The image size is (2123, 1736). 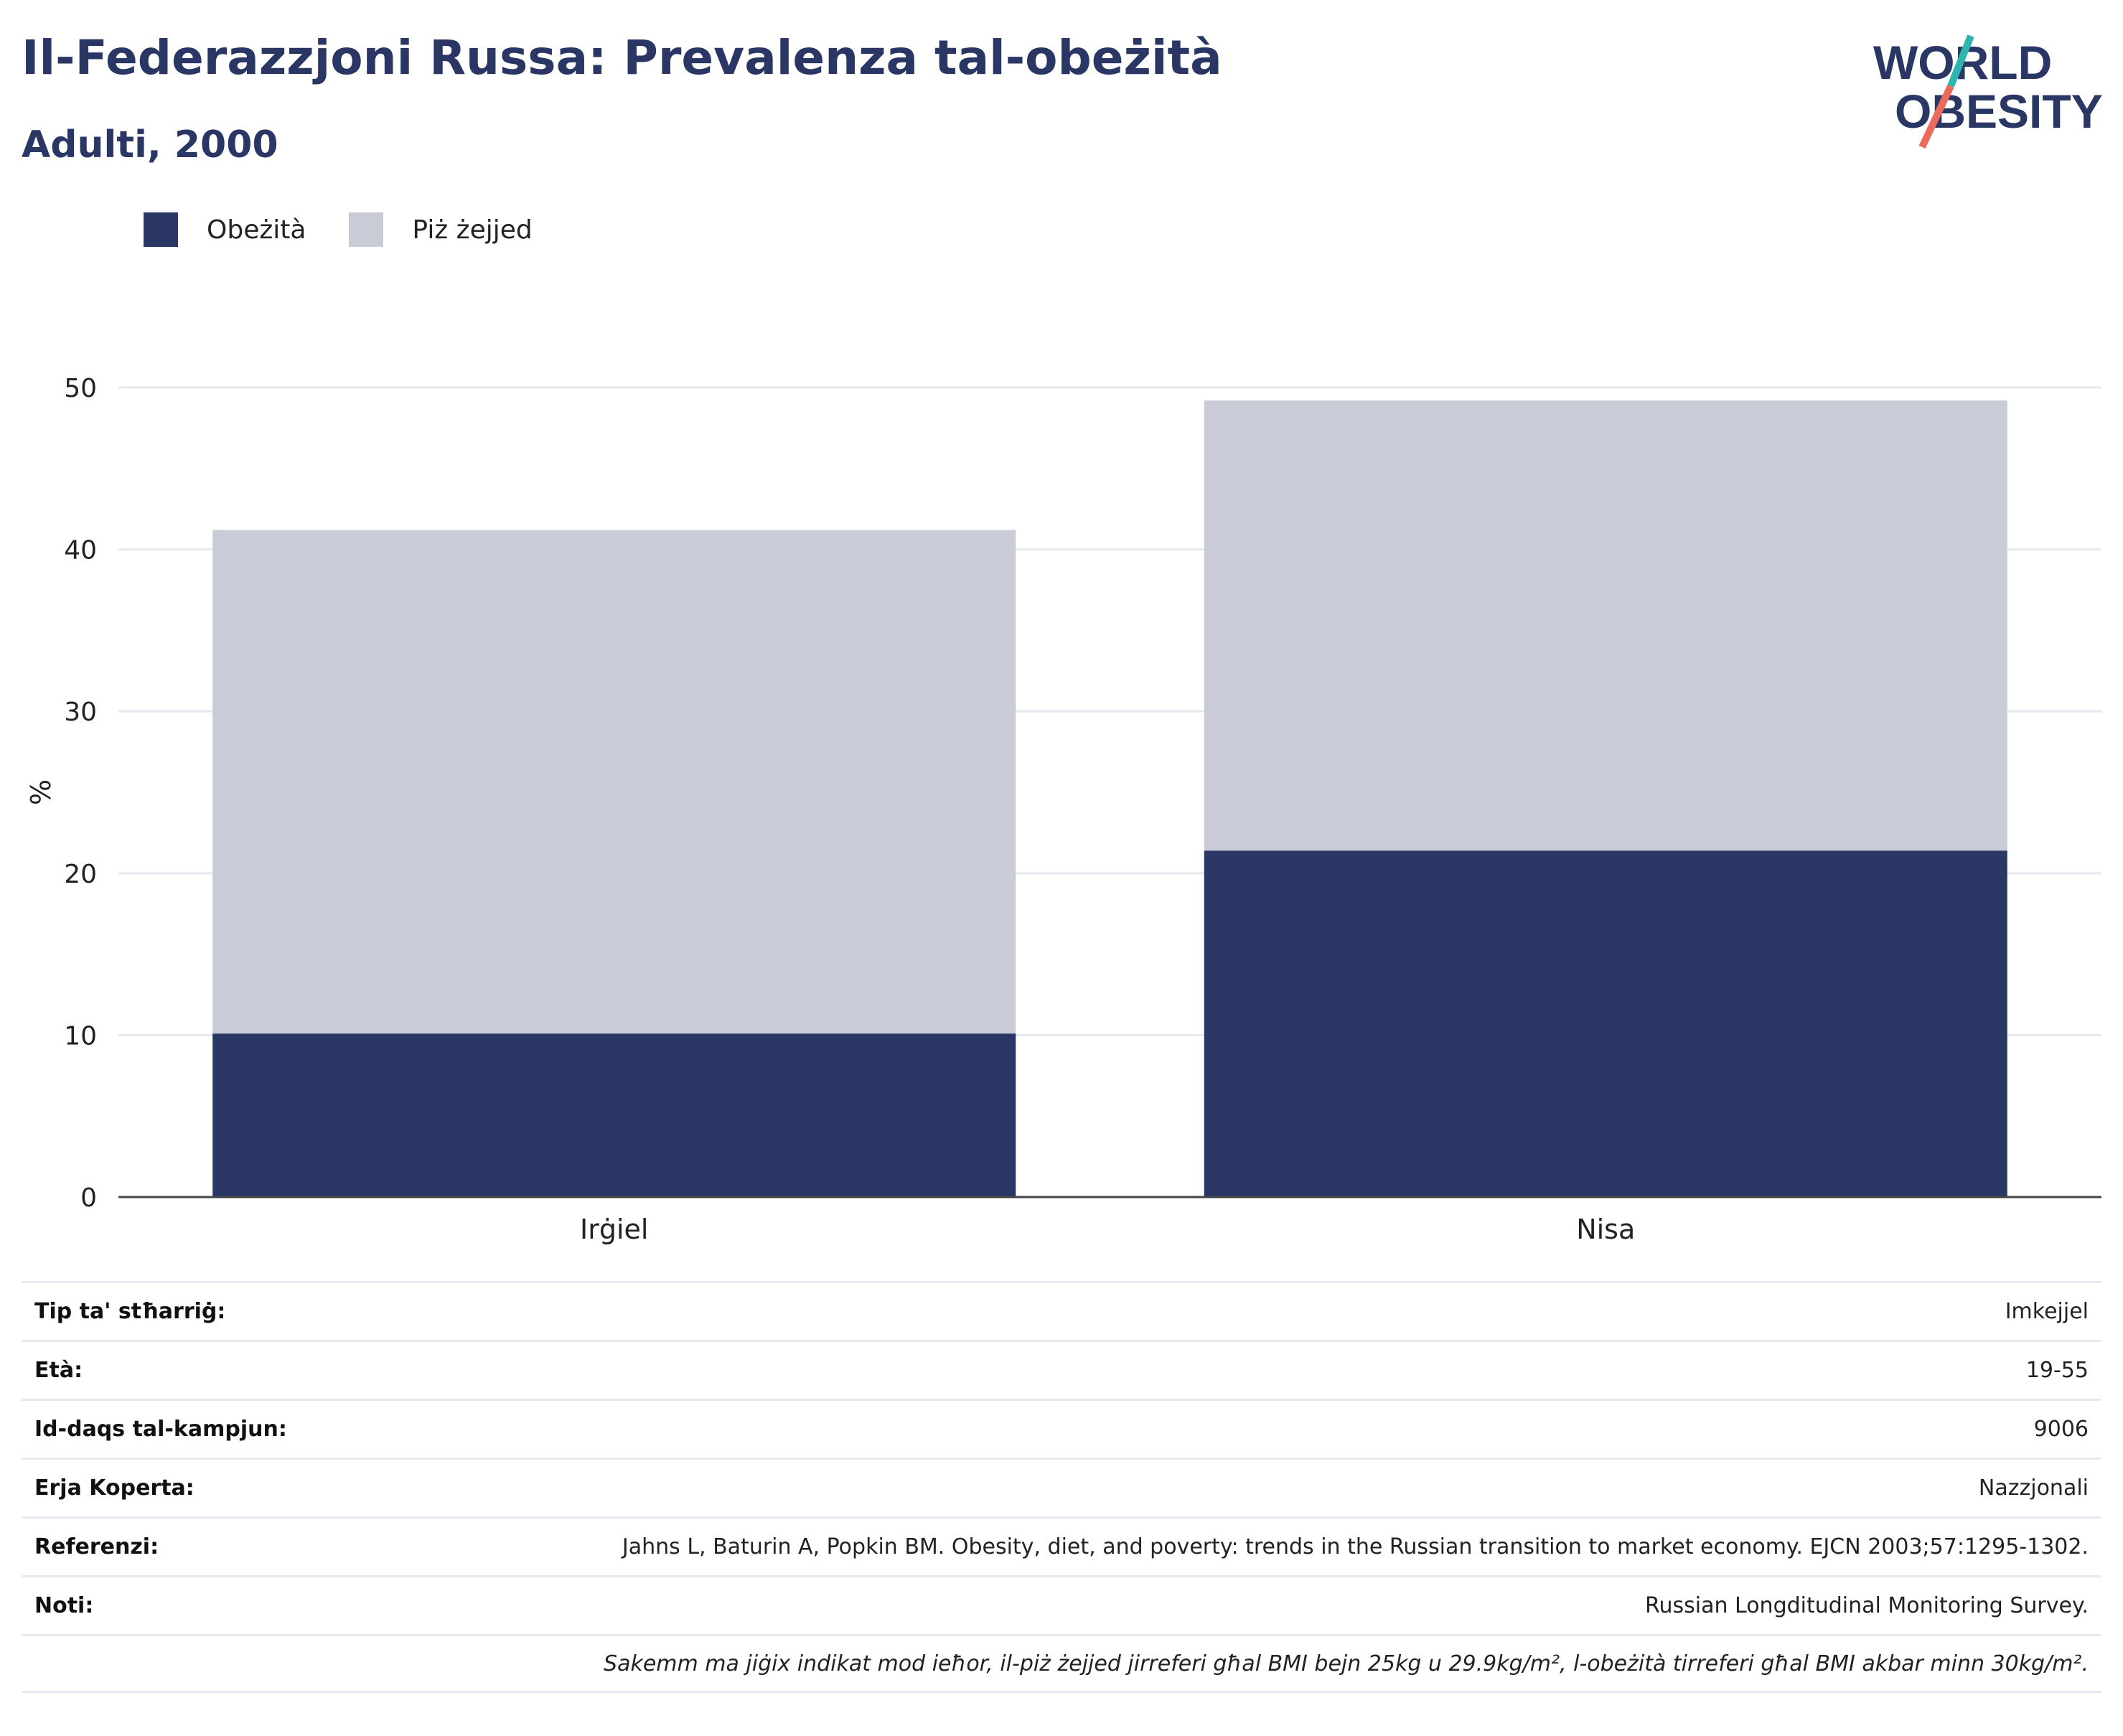 I want to click on meta-value: Imkejjel, so click(x=2047, y=1311).